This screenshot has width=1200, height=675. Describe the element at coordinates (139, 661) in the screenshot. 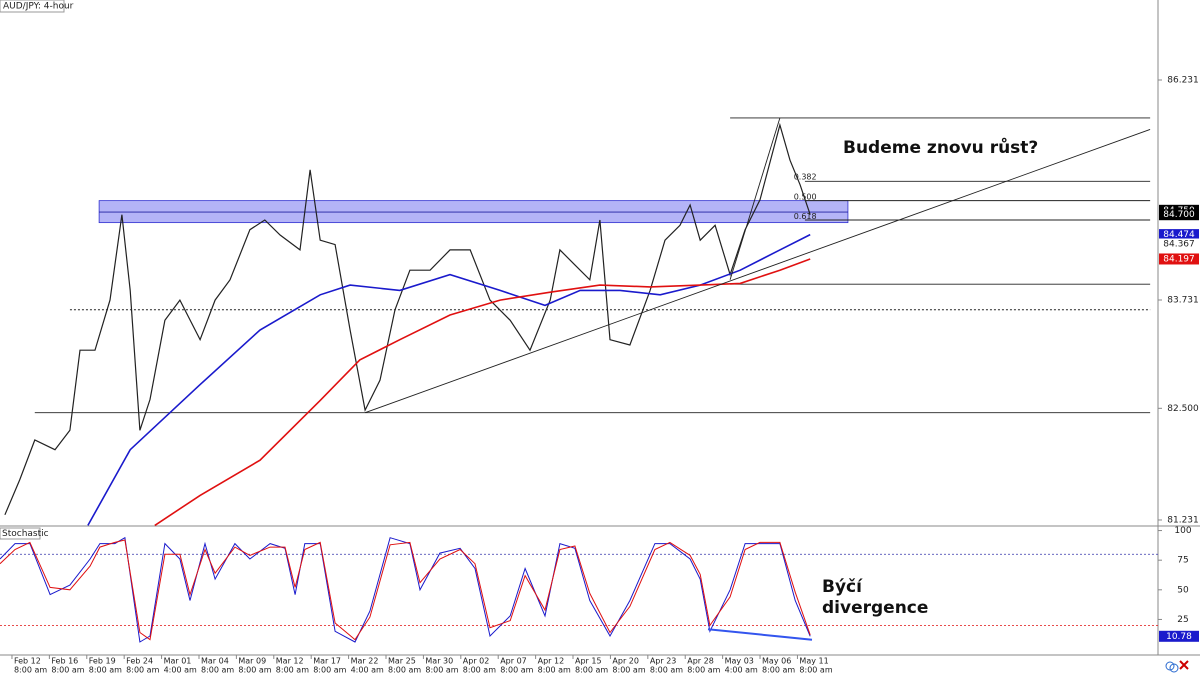

I see `x-tick-label: Feb 24` at that location.